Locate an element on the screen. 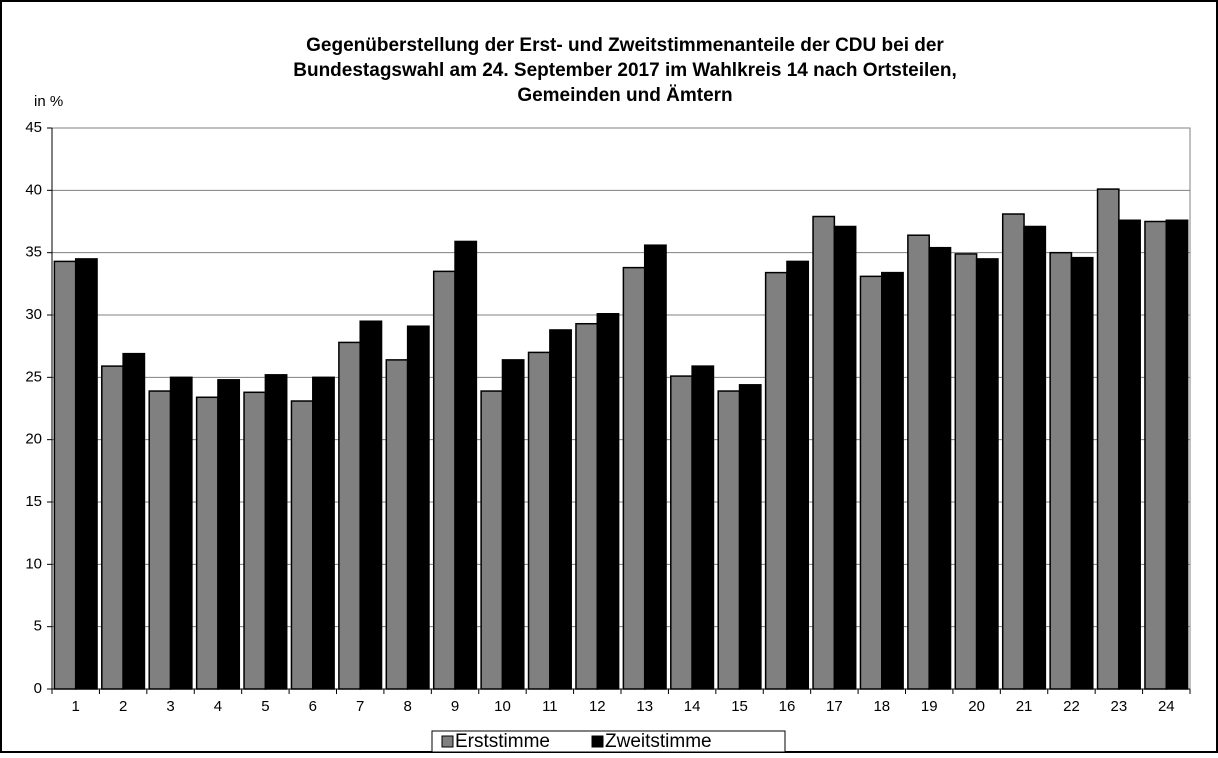  y-tick-label: 25 is located at coordinates (33, 376).